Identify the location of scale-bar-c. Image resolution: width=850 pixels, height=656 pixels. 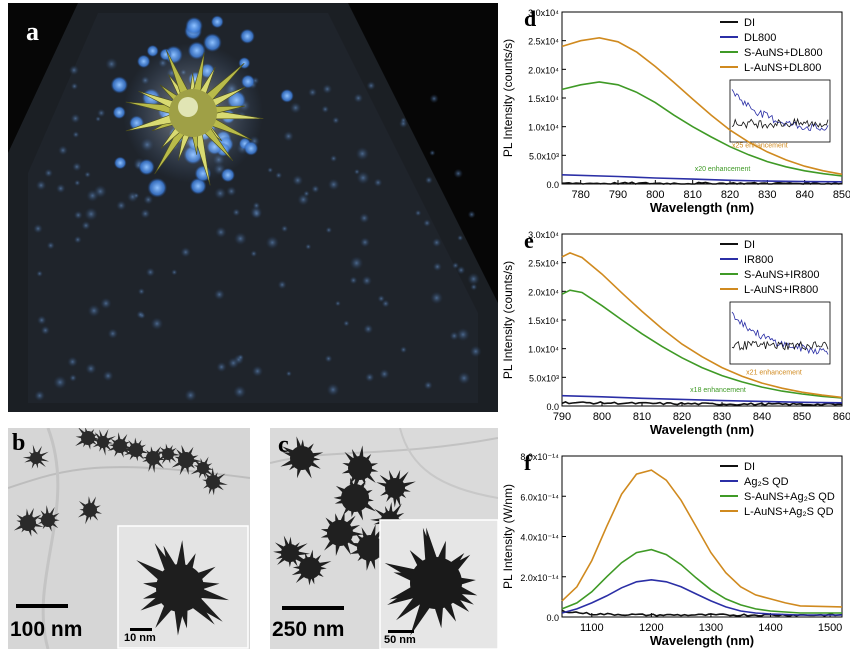
(313, 608).